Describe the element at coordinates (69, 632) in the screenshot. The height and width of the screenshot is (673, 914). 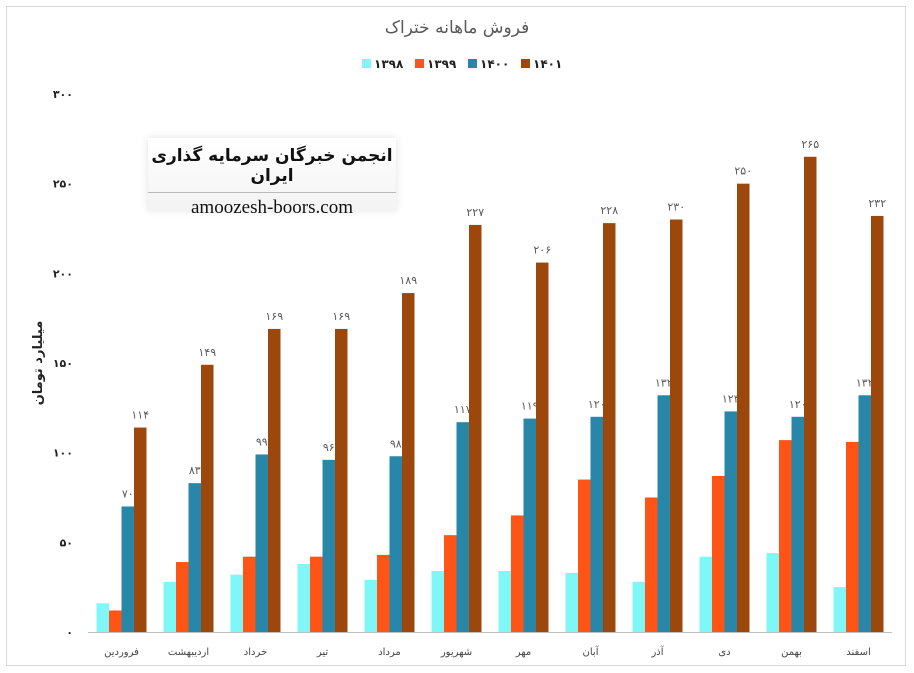
I see `y-tick-label: ۰` at that location.